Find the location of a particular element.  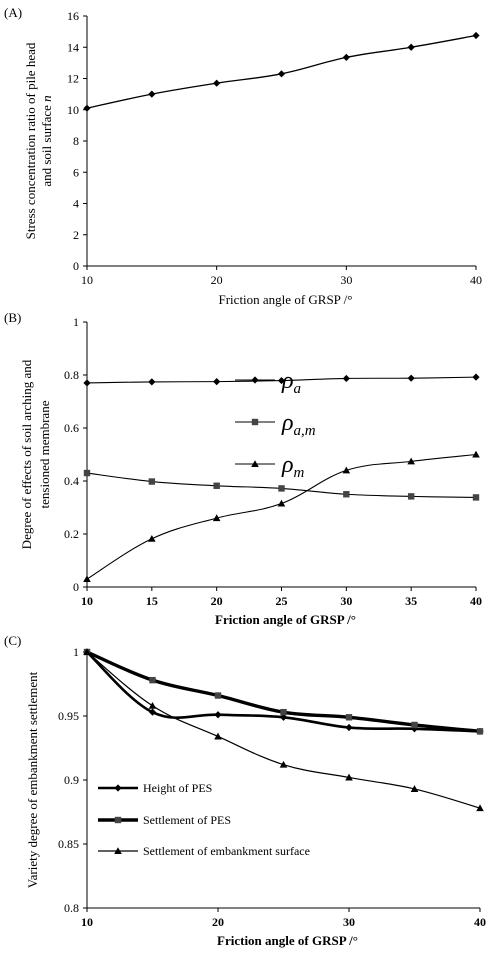

x-tick-label: 35 is located at coordinates (411, 601).